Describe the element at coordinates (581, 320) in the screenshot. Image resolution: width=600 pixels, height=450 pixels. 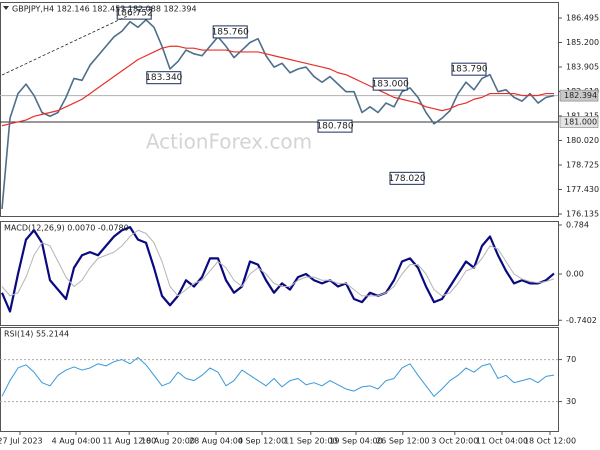
I see `y-tick-label: -0.7402` at that location.